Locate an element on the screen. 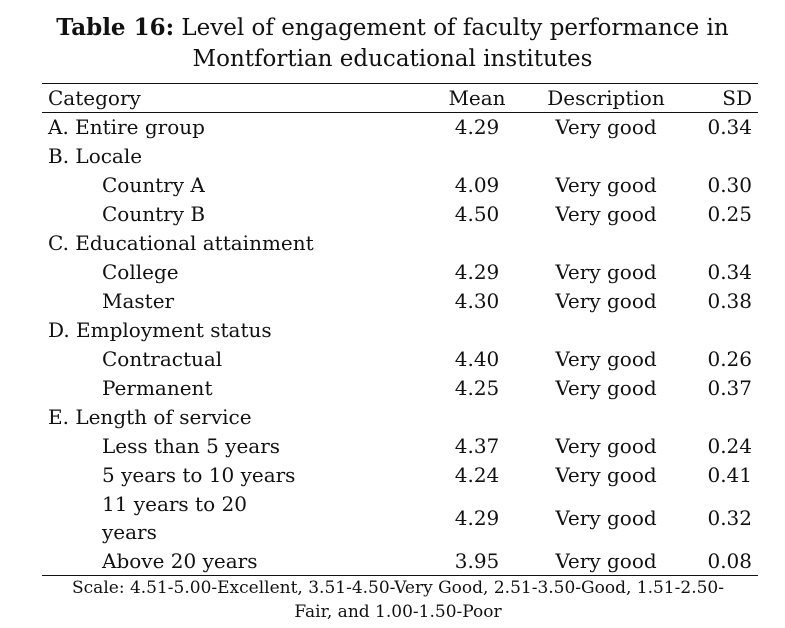 The image size is (785, 628). scale-note-line-2: Fair, and 1.00-1.50-Poor is located at coordinates (398, 612).